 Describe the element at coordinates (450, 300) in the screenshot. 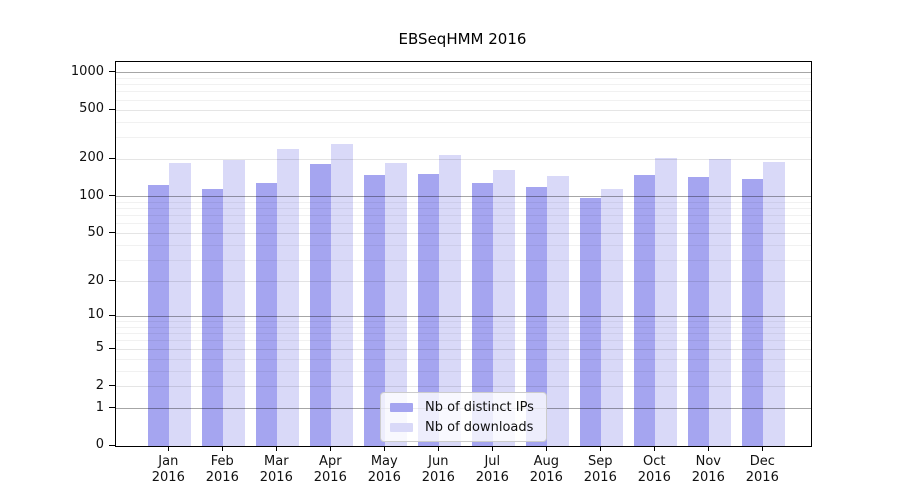

I see `bar-downloads-jun` at that location.